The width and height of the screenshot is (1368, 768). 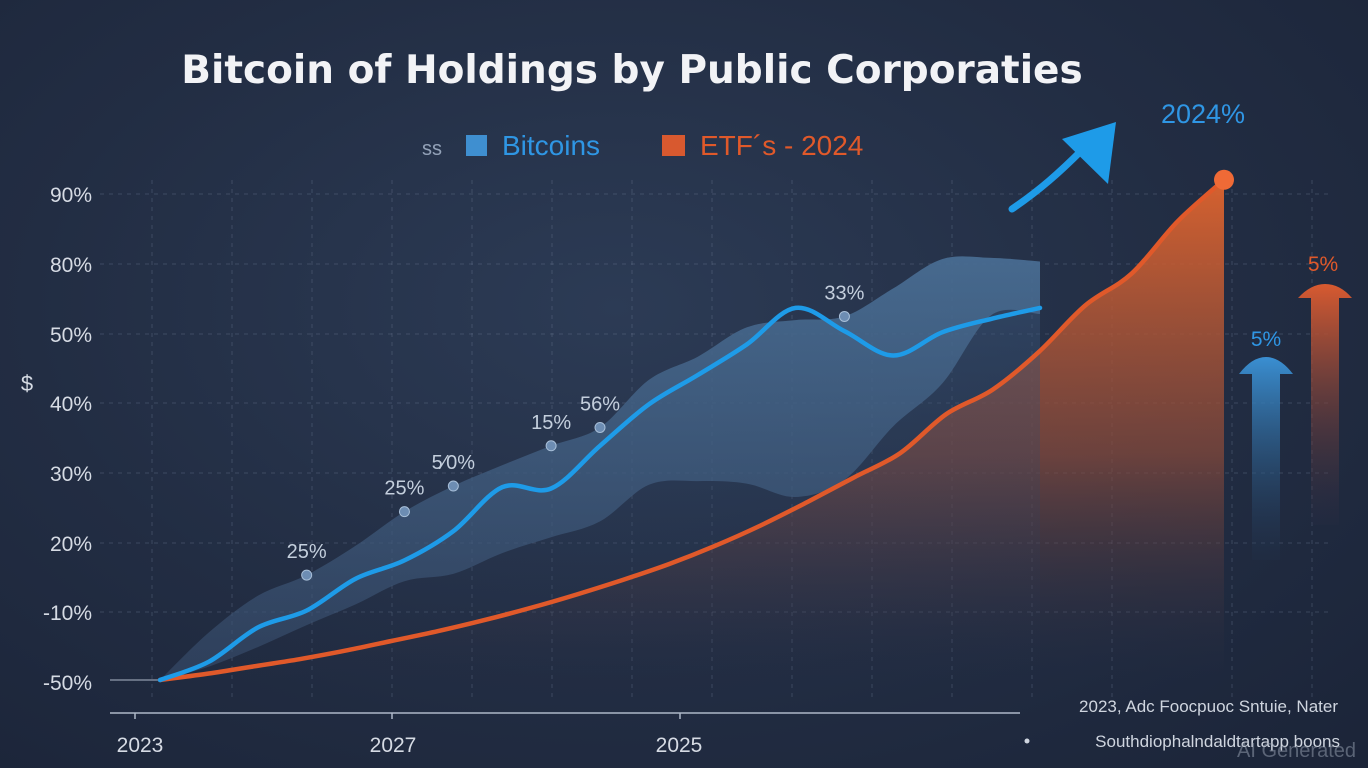 I want to click on x-axis-ticks, so click(x=407, y=716).